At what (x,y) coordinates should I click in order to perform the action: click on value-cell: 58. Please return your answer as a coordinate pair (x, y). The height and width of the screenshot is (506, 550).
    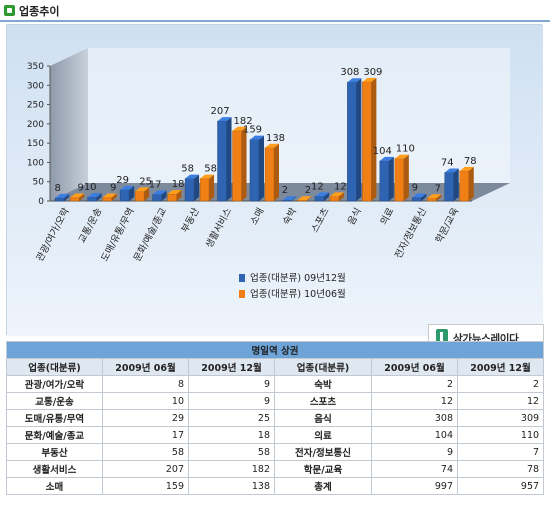
    Looking at the image, I should click on (231, 452).